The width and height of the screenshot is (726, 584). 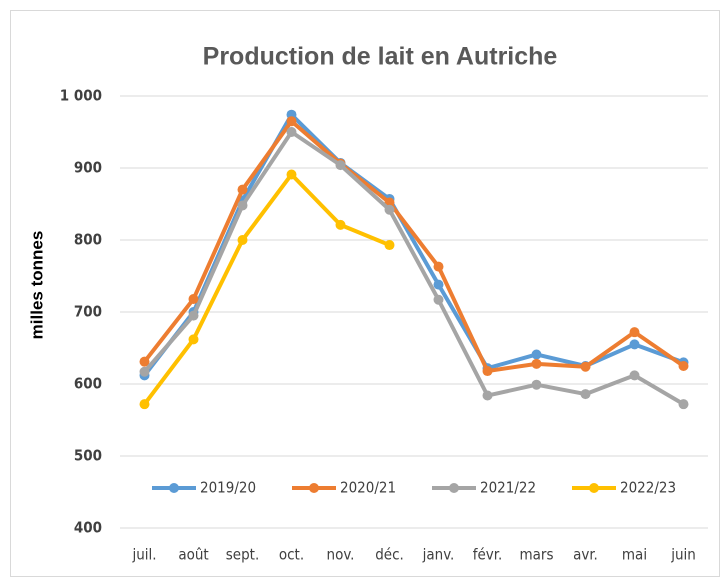 I want to click on x-tick-label: janv., so click(x=438, y=555).